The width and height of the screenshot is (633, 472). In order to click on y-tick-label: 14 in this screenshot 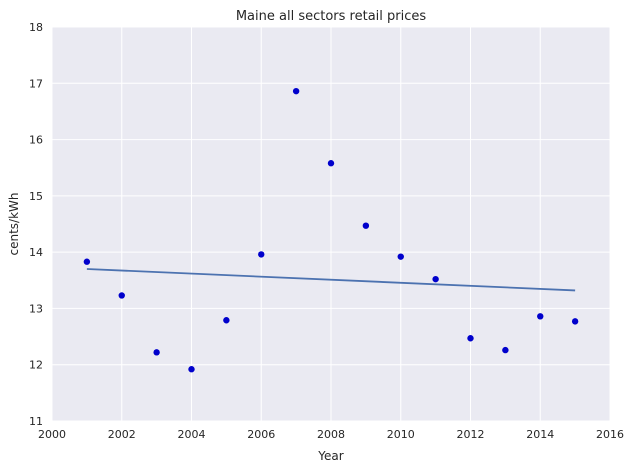, I will do `click(36, 252)`.